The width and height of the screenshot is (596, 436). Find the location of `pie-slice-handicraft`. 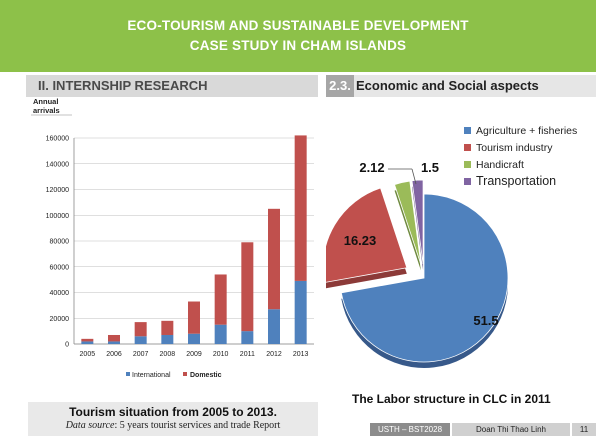

pie-slice-handicraft is located at coordinates (408, 222).